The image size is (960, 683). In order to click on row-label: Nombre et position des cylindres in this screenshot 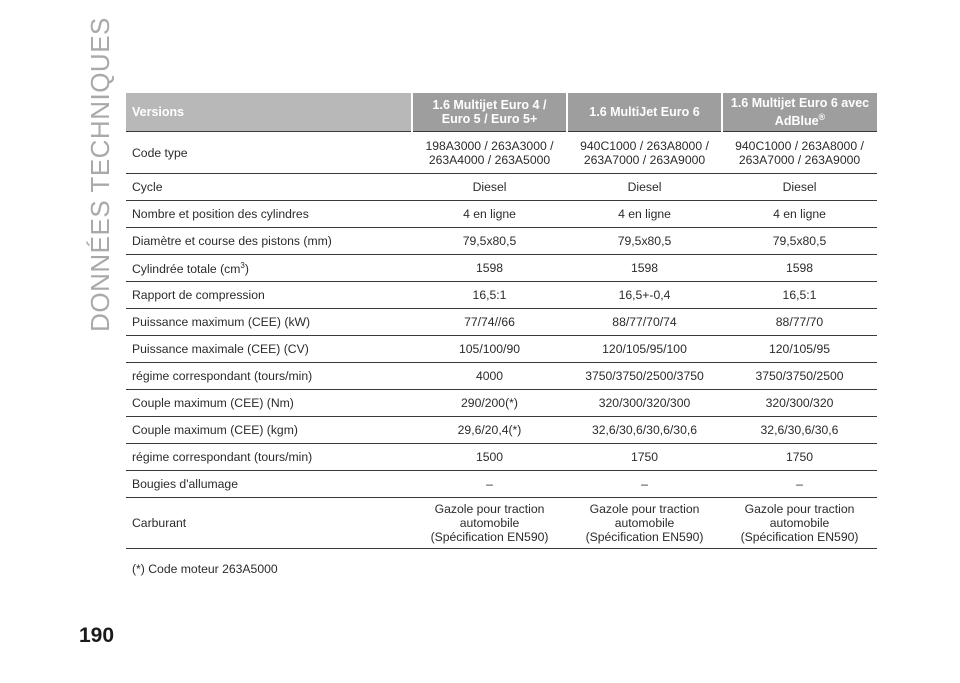, I will do `click(269, 214)`.